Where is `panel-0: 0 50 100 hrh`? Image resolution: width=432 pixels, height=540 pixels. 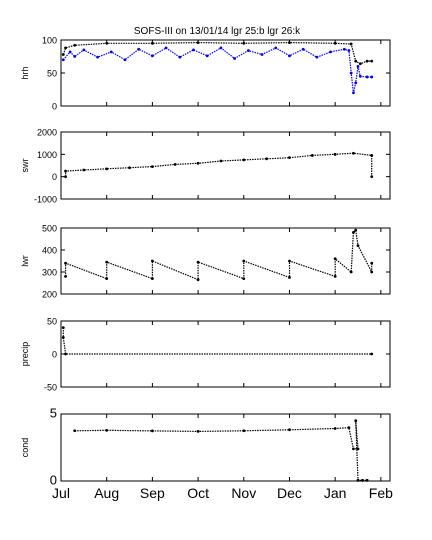 panel-0: 0 50 100 hrh is located at coordinates (205, 74).